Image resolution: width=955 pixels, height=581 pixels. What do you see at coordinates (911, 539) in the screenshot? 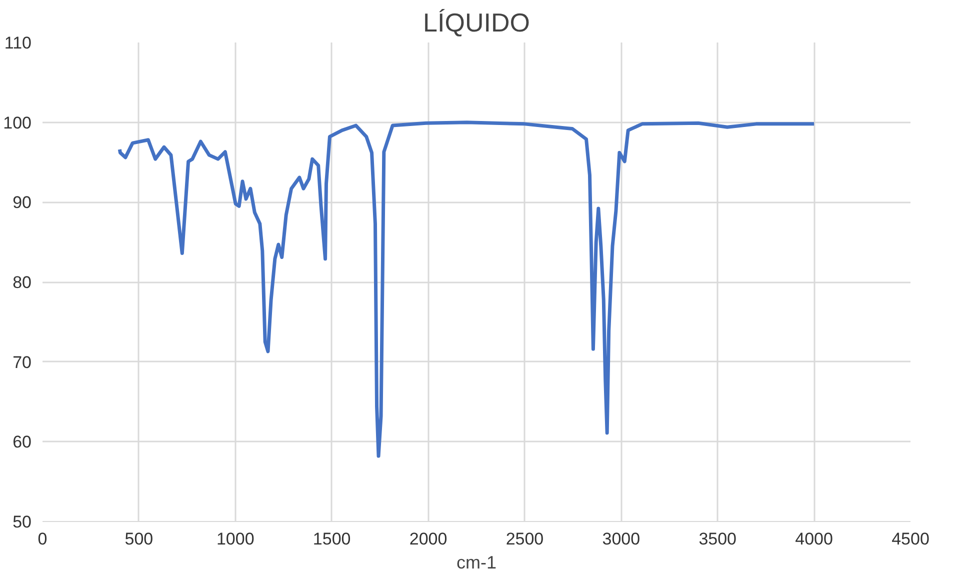
I see `x-tick-label: 4500` at bounding box center [911, 539].